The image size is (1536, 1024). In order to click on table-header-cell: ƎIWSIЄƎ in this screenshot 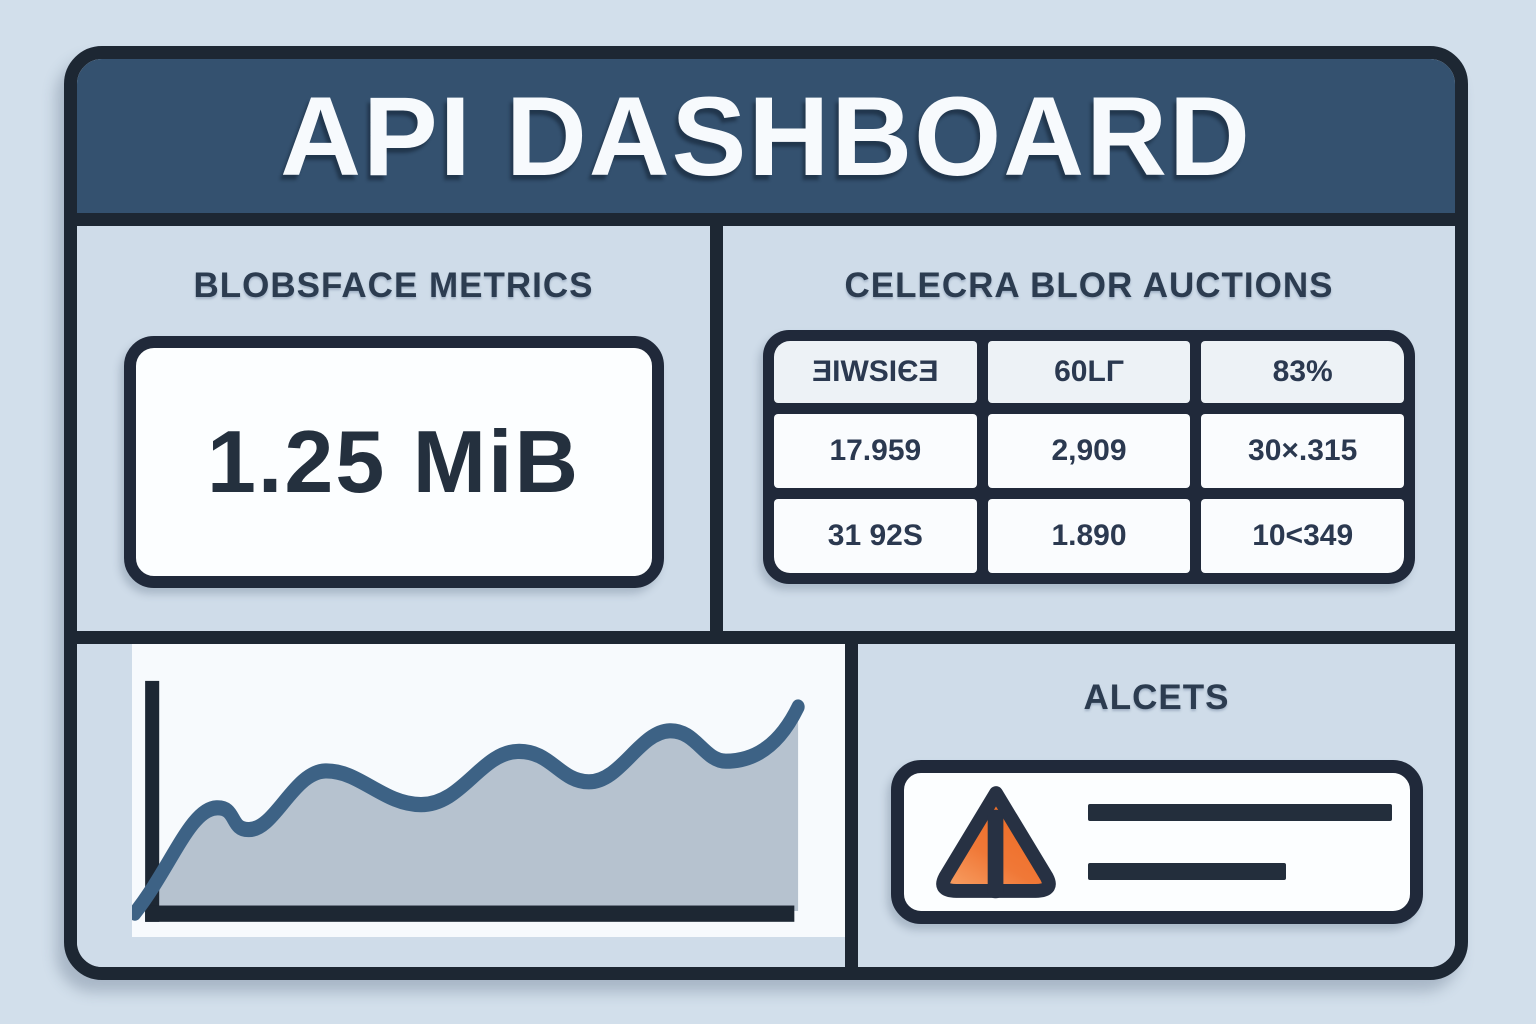, I will do `click(875, 372)`.